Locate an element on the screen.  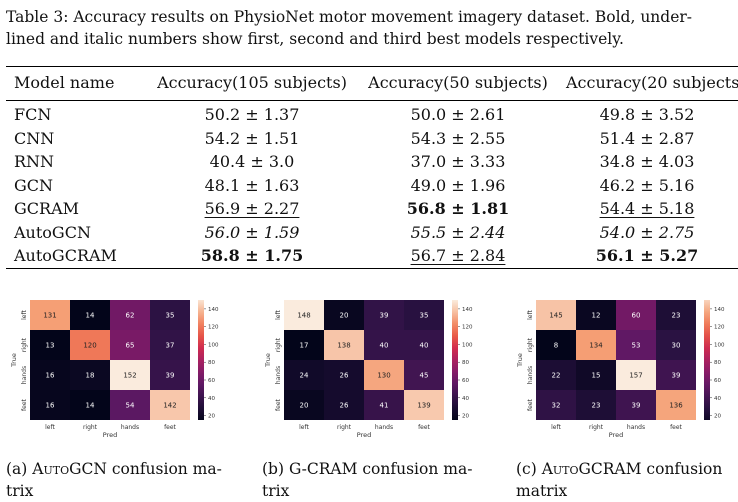
heatmap-cell-value: 120 is located at coordinates (89, 346).